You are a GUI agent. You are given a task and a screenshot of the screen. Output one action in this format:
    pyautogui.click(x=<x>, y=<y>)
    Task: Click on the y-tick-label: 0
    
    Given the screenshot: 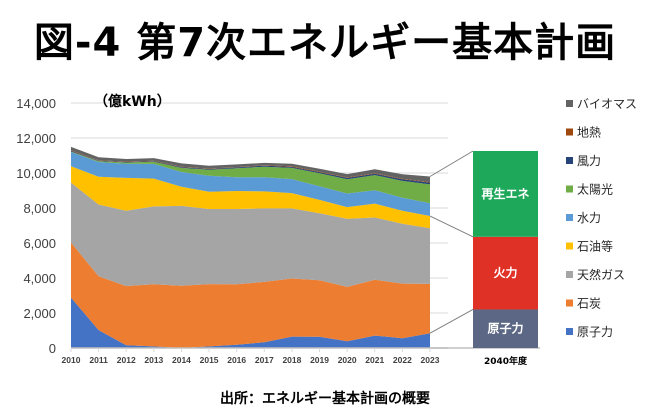 What is the action you would take?
    pyautogui.click(x=52, y=348)
    